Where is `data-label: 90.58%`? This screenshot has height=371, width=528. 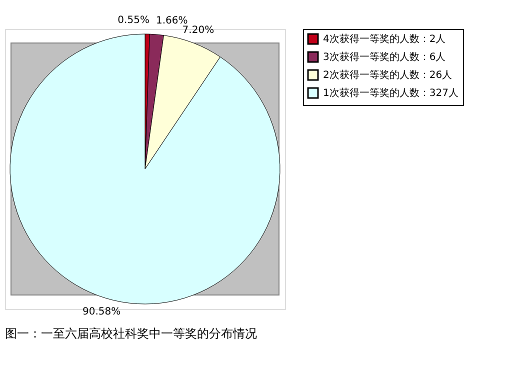 data-label: 90.58% is located at coordinates (101, 312).